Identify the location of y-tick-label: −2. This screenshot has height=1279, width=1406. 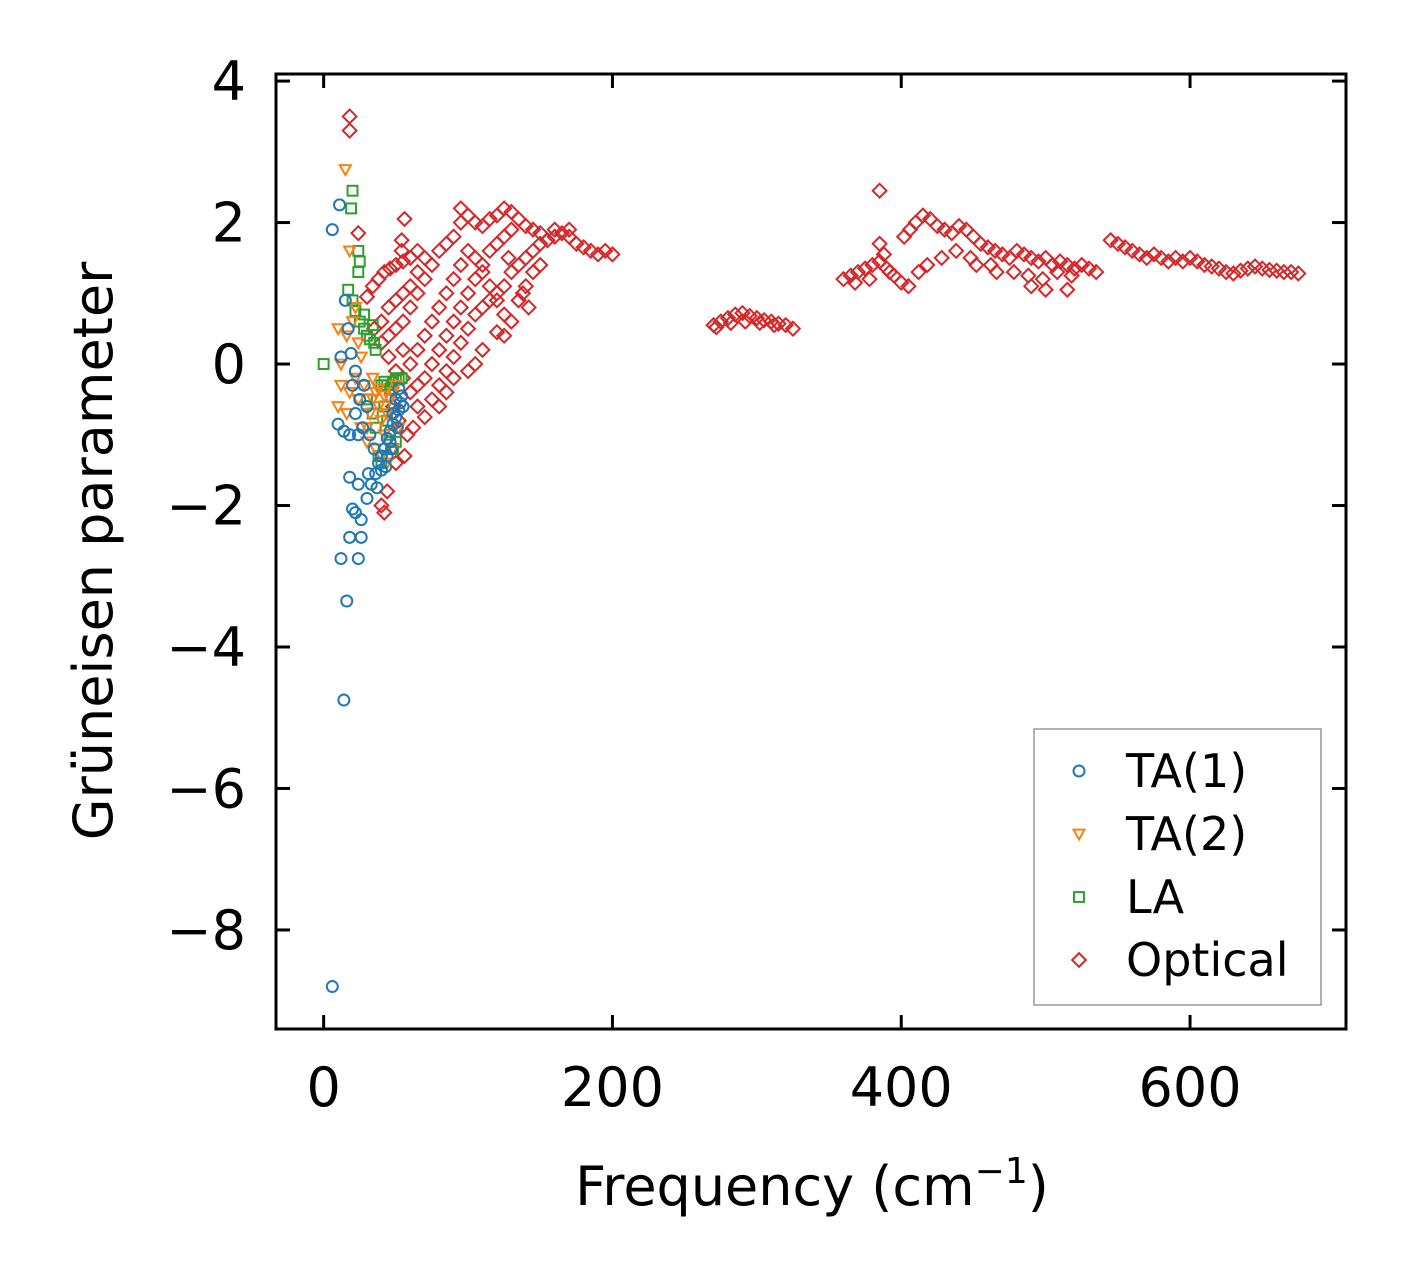
(206, 506).